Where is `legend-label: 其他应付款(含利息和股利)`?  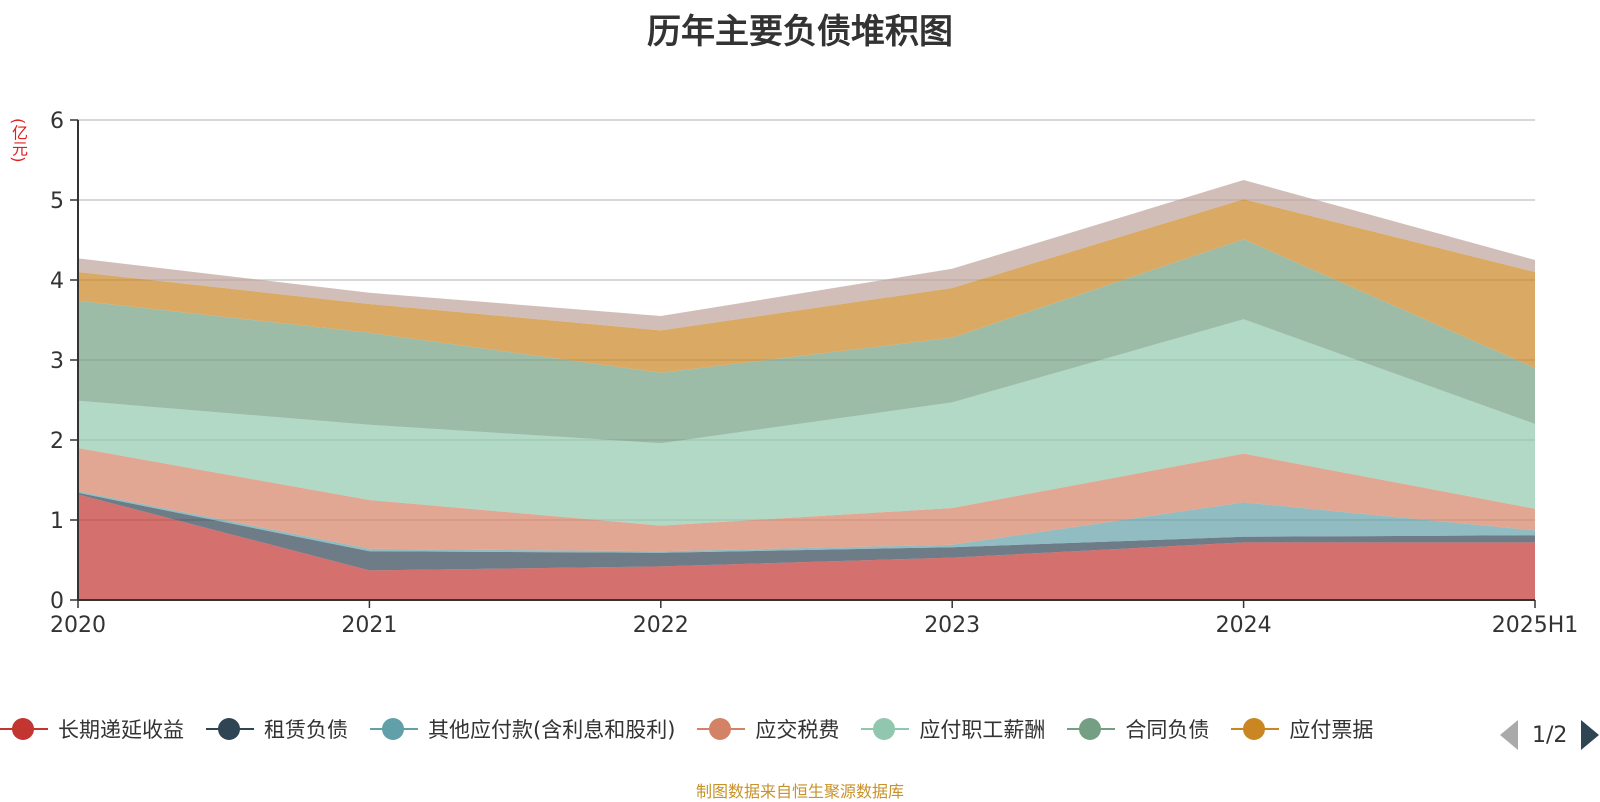 legend-label: 其他应付款(含利息和股利) is located at coordinates (552, 730).